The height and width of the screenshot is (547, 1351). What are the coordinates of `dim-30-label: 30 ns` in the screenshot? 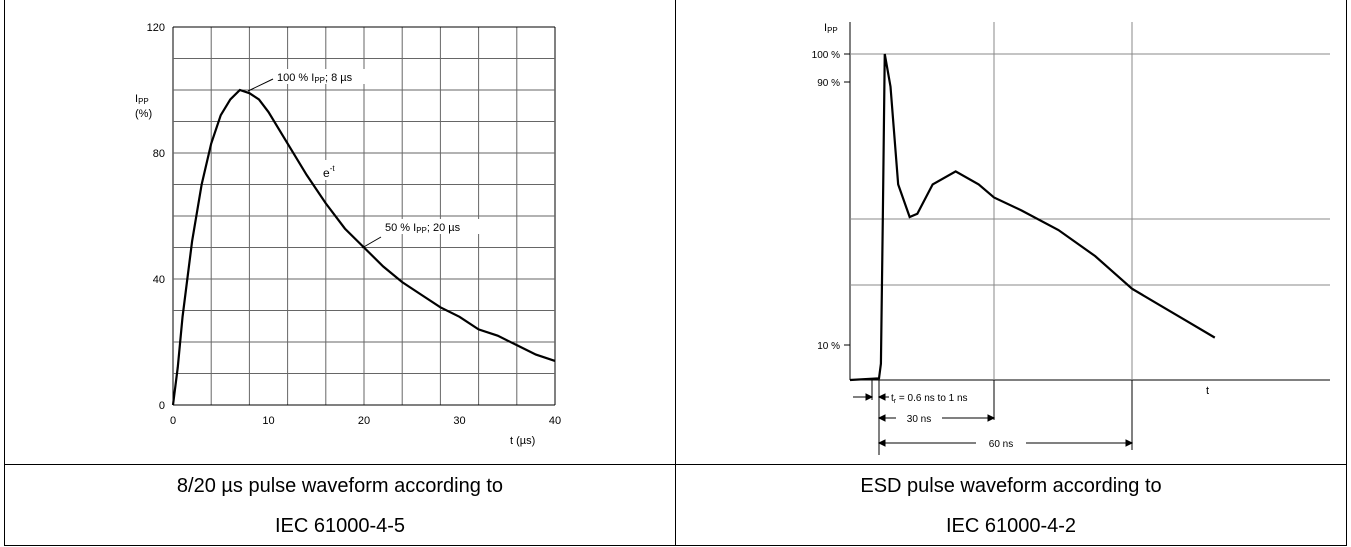 It's located at (919, 419).